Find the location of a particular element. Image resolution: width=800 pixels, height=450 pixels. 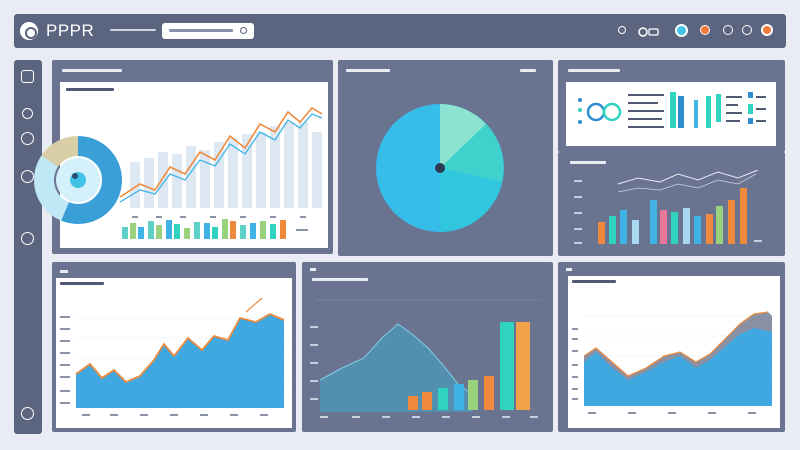

growth-chart-card is located at coordinates (174, 353).